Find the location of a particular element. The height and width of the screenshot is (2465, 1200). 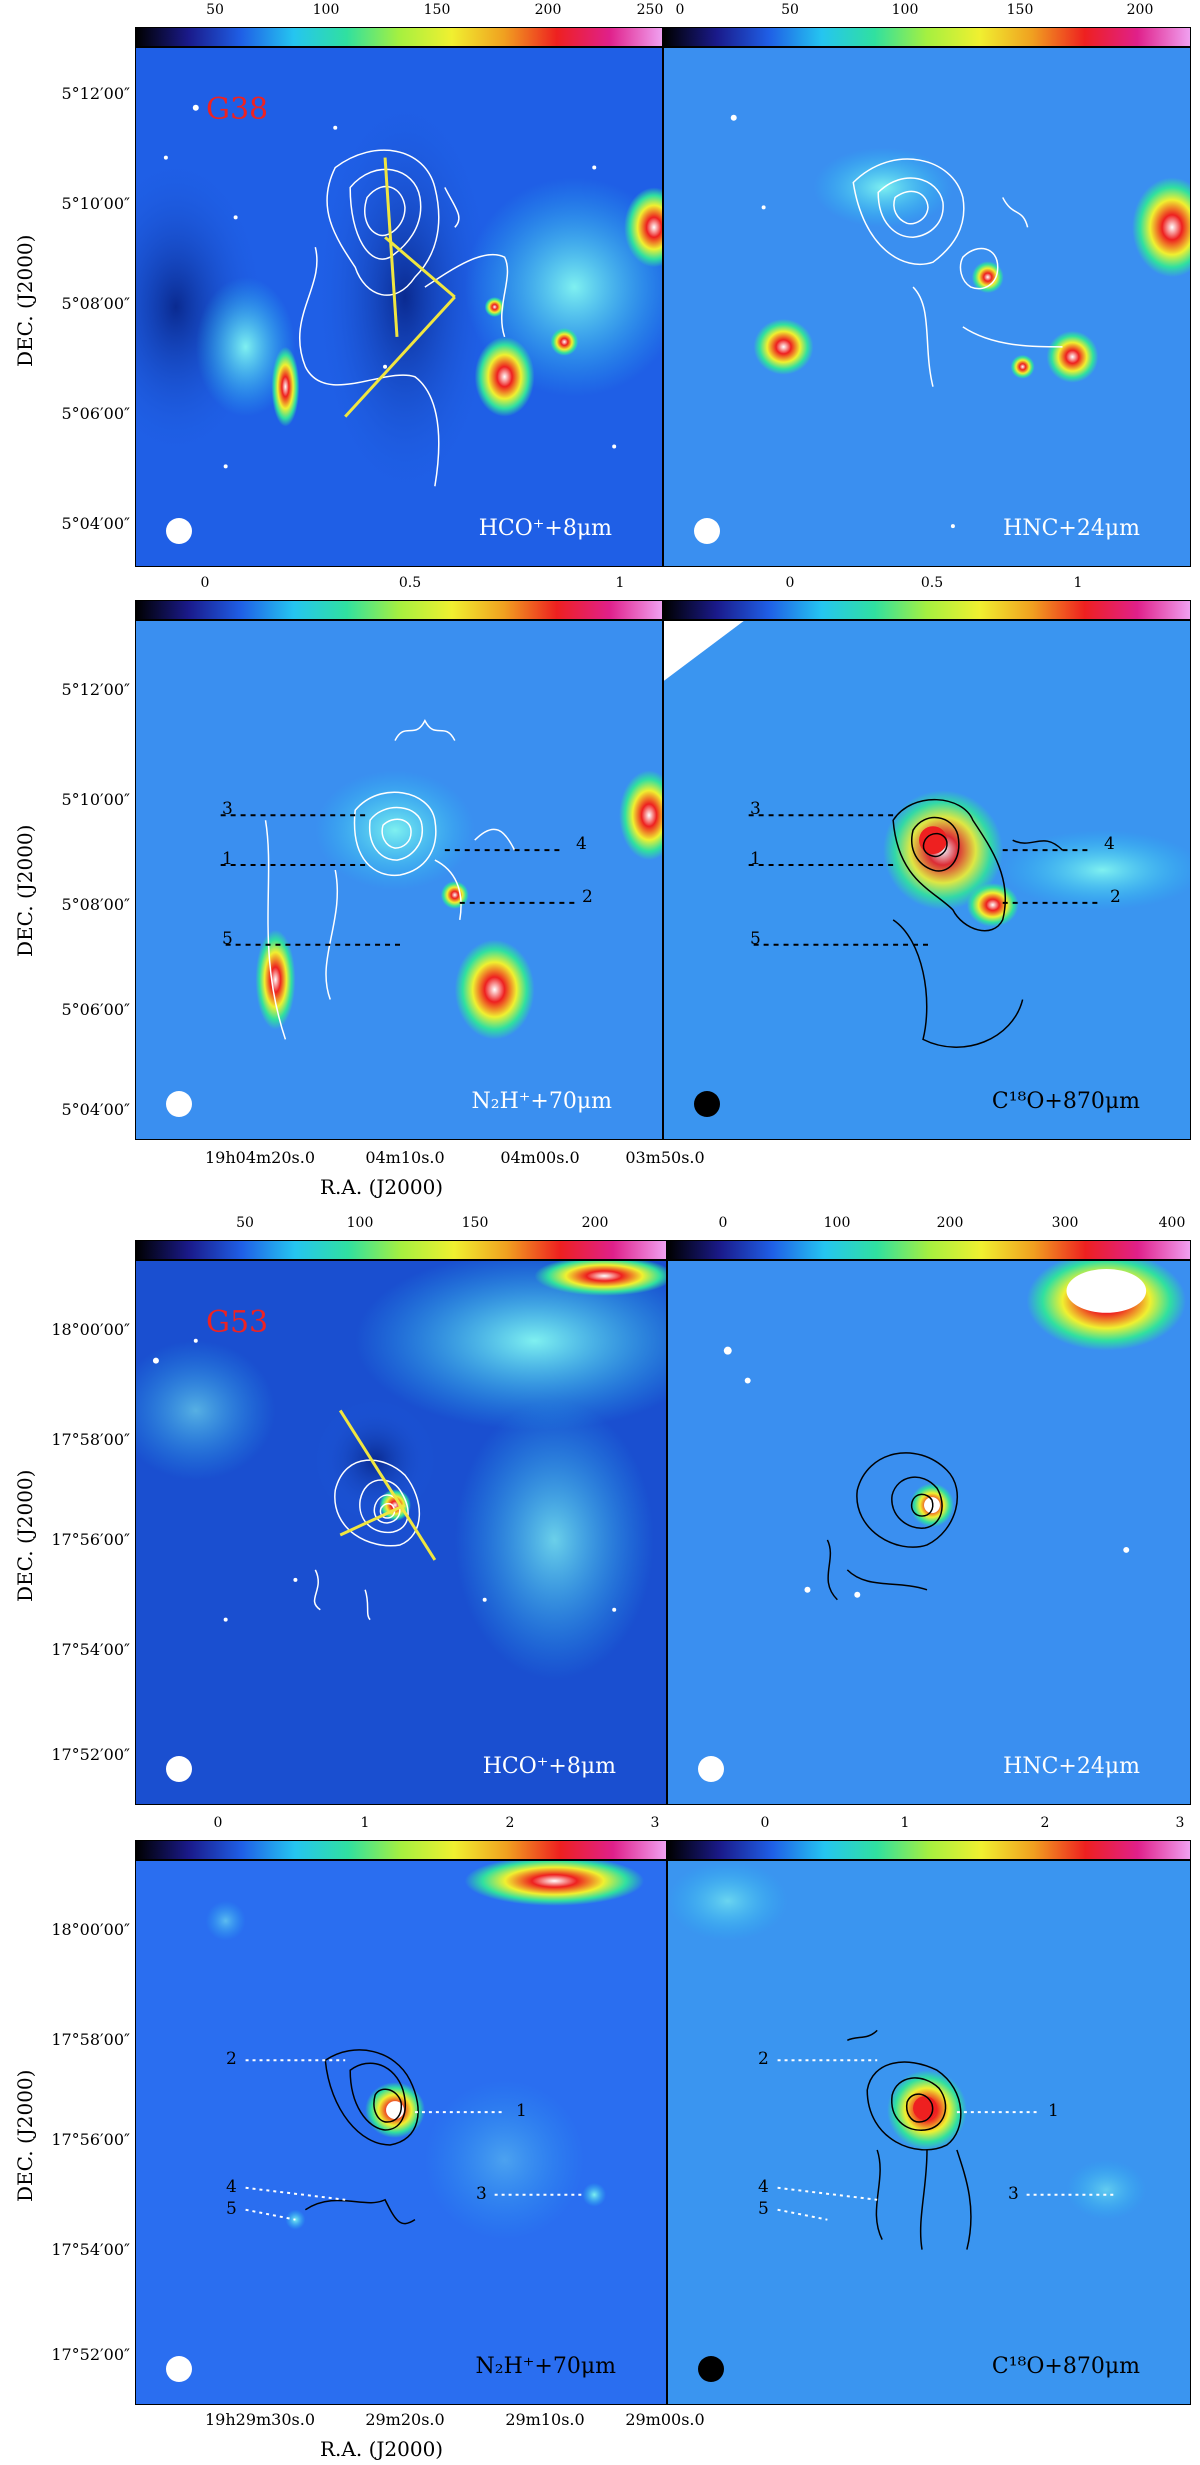

colorbar-g53-hnc is located at coordinates (929, 1250).